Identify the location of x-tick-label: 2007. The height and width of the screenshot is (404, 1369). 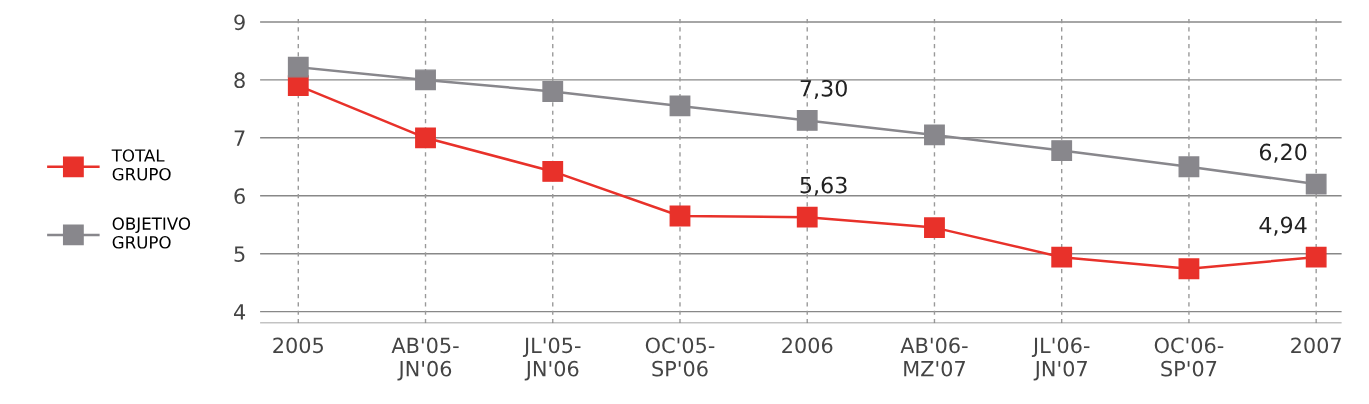
(1316, 345).